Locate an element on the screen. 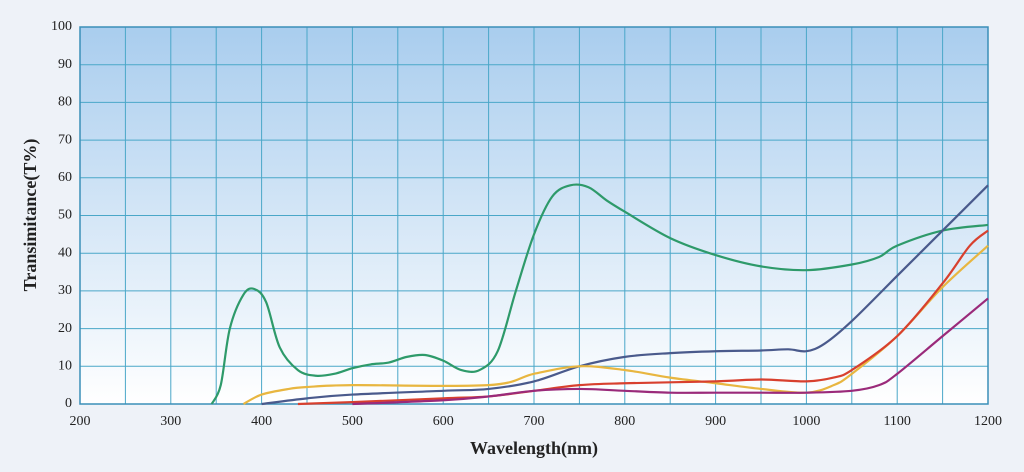 Image resolution: width=1024 pixels, height=472 pixels. y-tick-label: 60 is located at coordinates (65, 177).